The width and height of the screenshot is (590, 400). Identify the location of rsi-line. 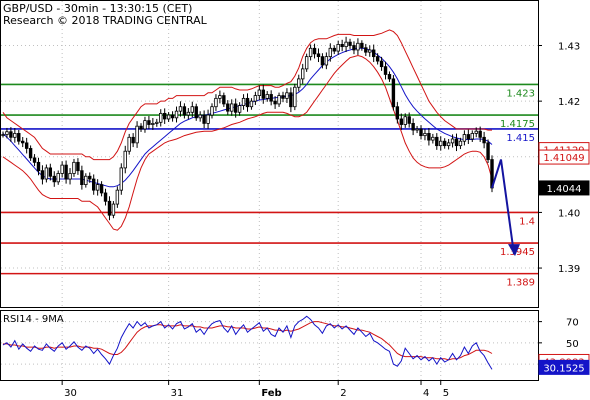
(247, 342).